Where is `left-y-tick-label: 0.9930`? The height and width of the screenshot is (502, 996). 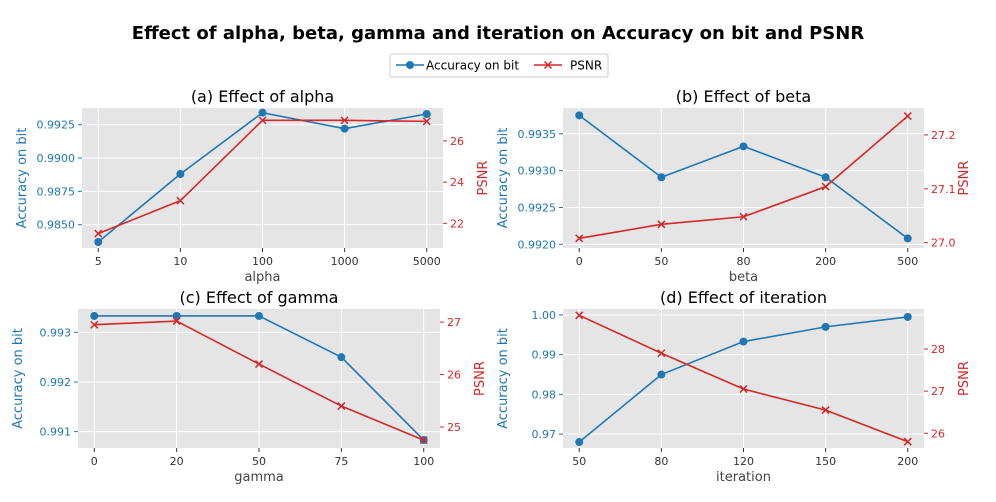
left-y-tick-label: 0.9930 is located at coordinates (537, 171).